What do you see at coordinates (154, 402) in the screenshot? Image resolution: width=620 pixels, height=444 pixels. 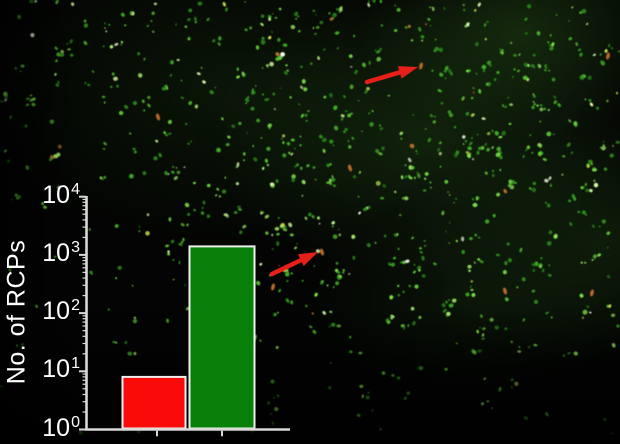 I see `chart-bar-red` at bounding box center [154, 402].